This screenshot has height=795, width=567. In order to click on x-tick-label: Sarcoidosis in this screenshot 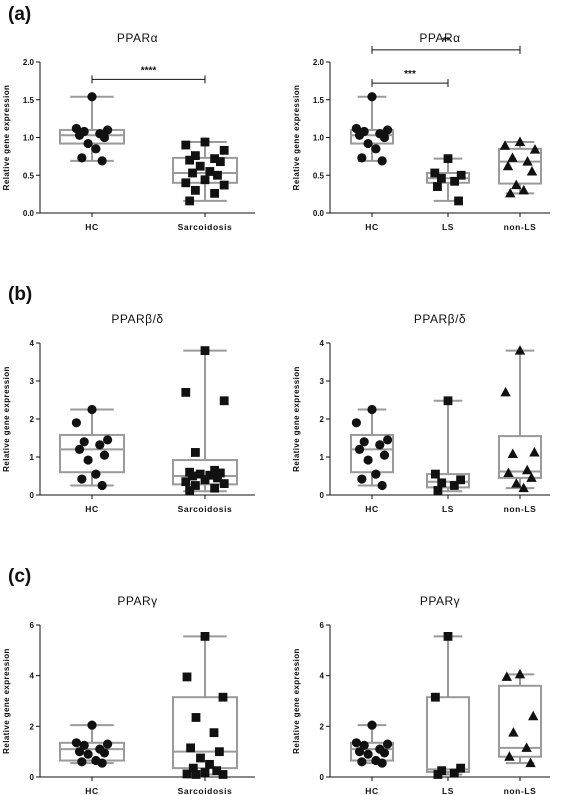, I will do `click(205, 227)`.